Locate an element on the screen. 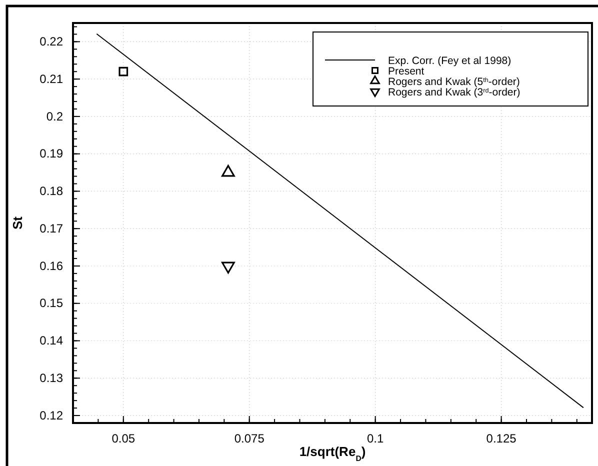  y-tick-label: 0.17 is located at coordinates (52, 228).